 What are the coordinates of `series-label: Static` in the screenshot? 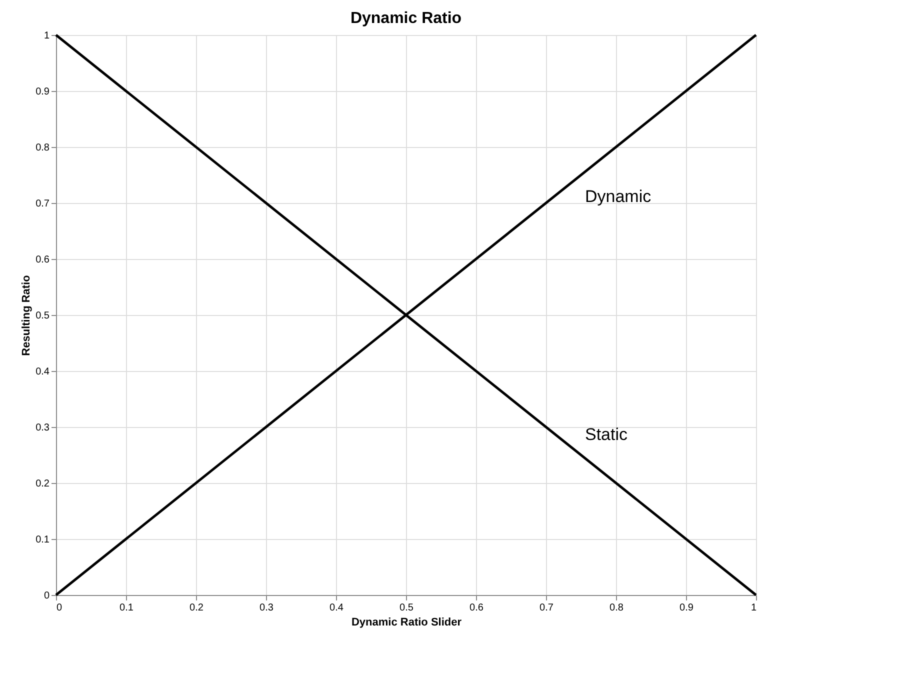 It's located at (606, 434).